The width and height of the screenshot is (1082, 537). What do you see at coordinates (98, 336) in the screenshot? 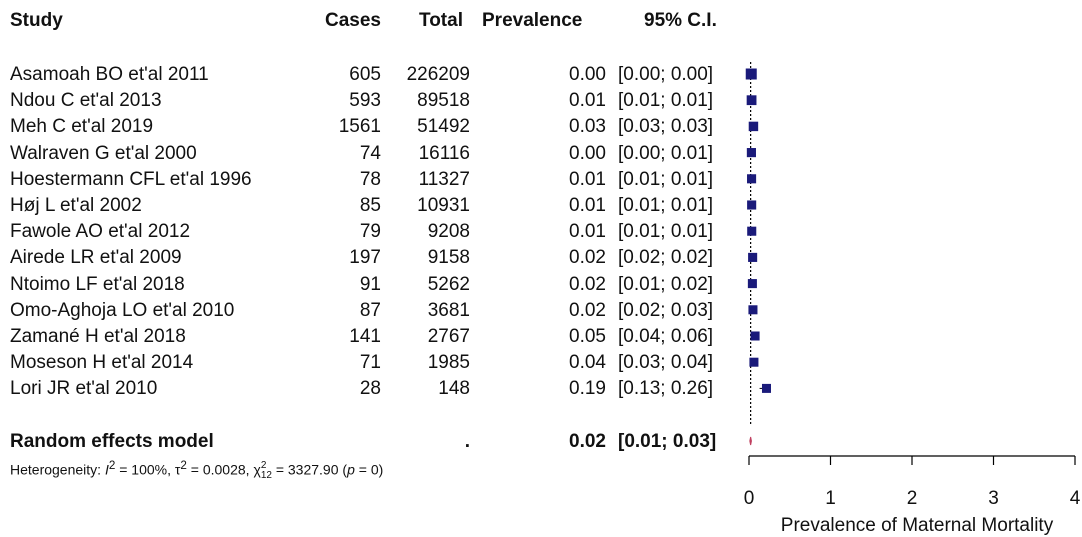
I see `cell-study: Zamané H et'al 2018` at bounding box center [98, 336].